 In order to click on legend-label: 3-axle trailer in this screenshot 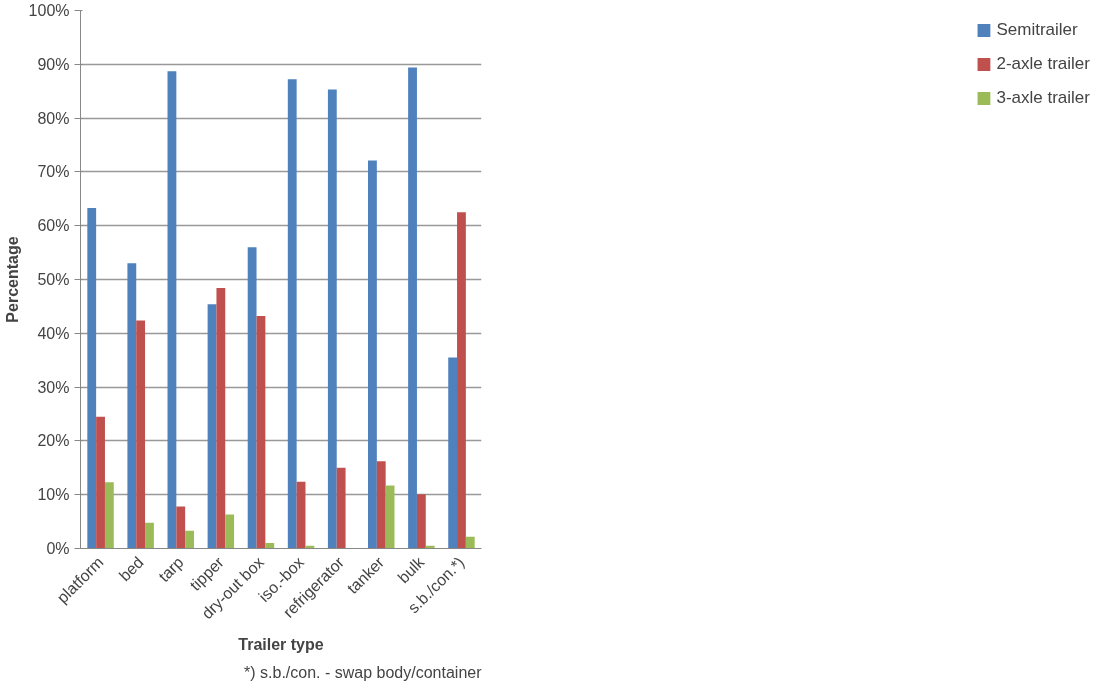, I will do `click(1043, 98)`.